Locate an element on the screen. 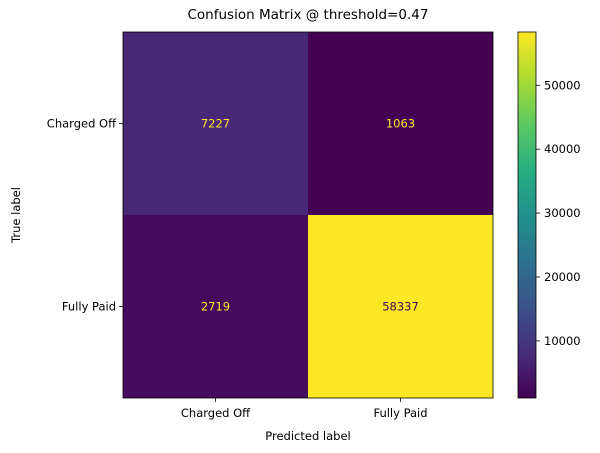  colorbar-tick-label: 40000 is located at coordinates (562, 149).